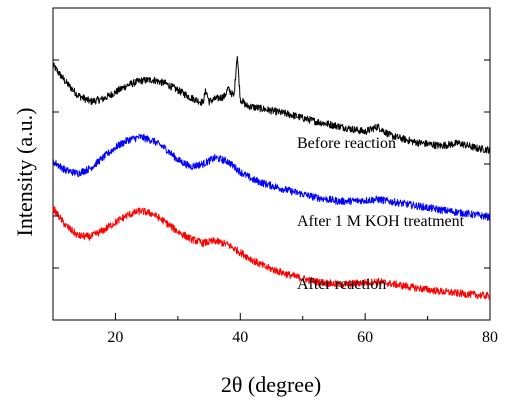 This screenshot has height=401, width=506. Describe the element at coordinates (271, 384) in the screenshot. I see `x-axis-label: 2θ (degree)` at that location.